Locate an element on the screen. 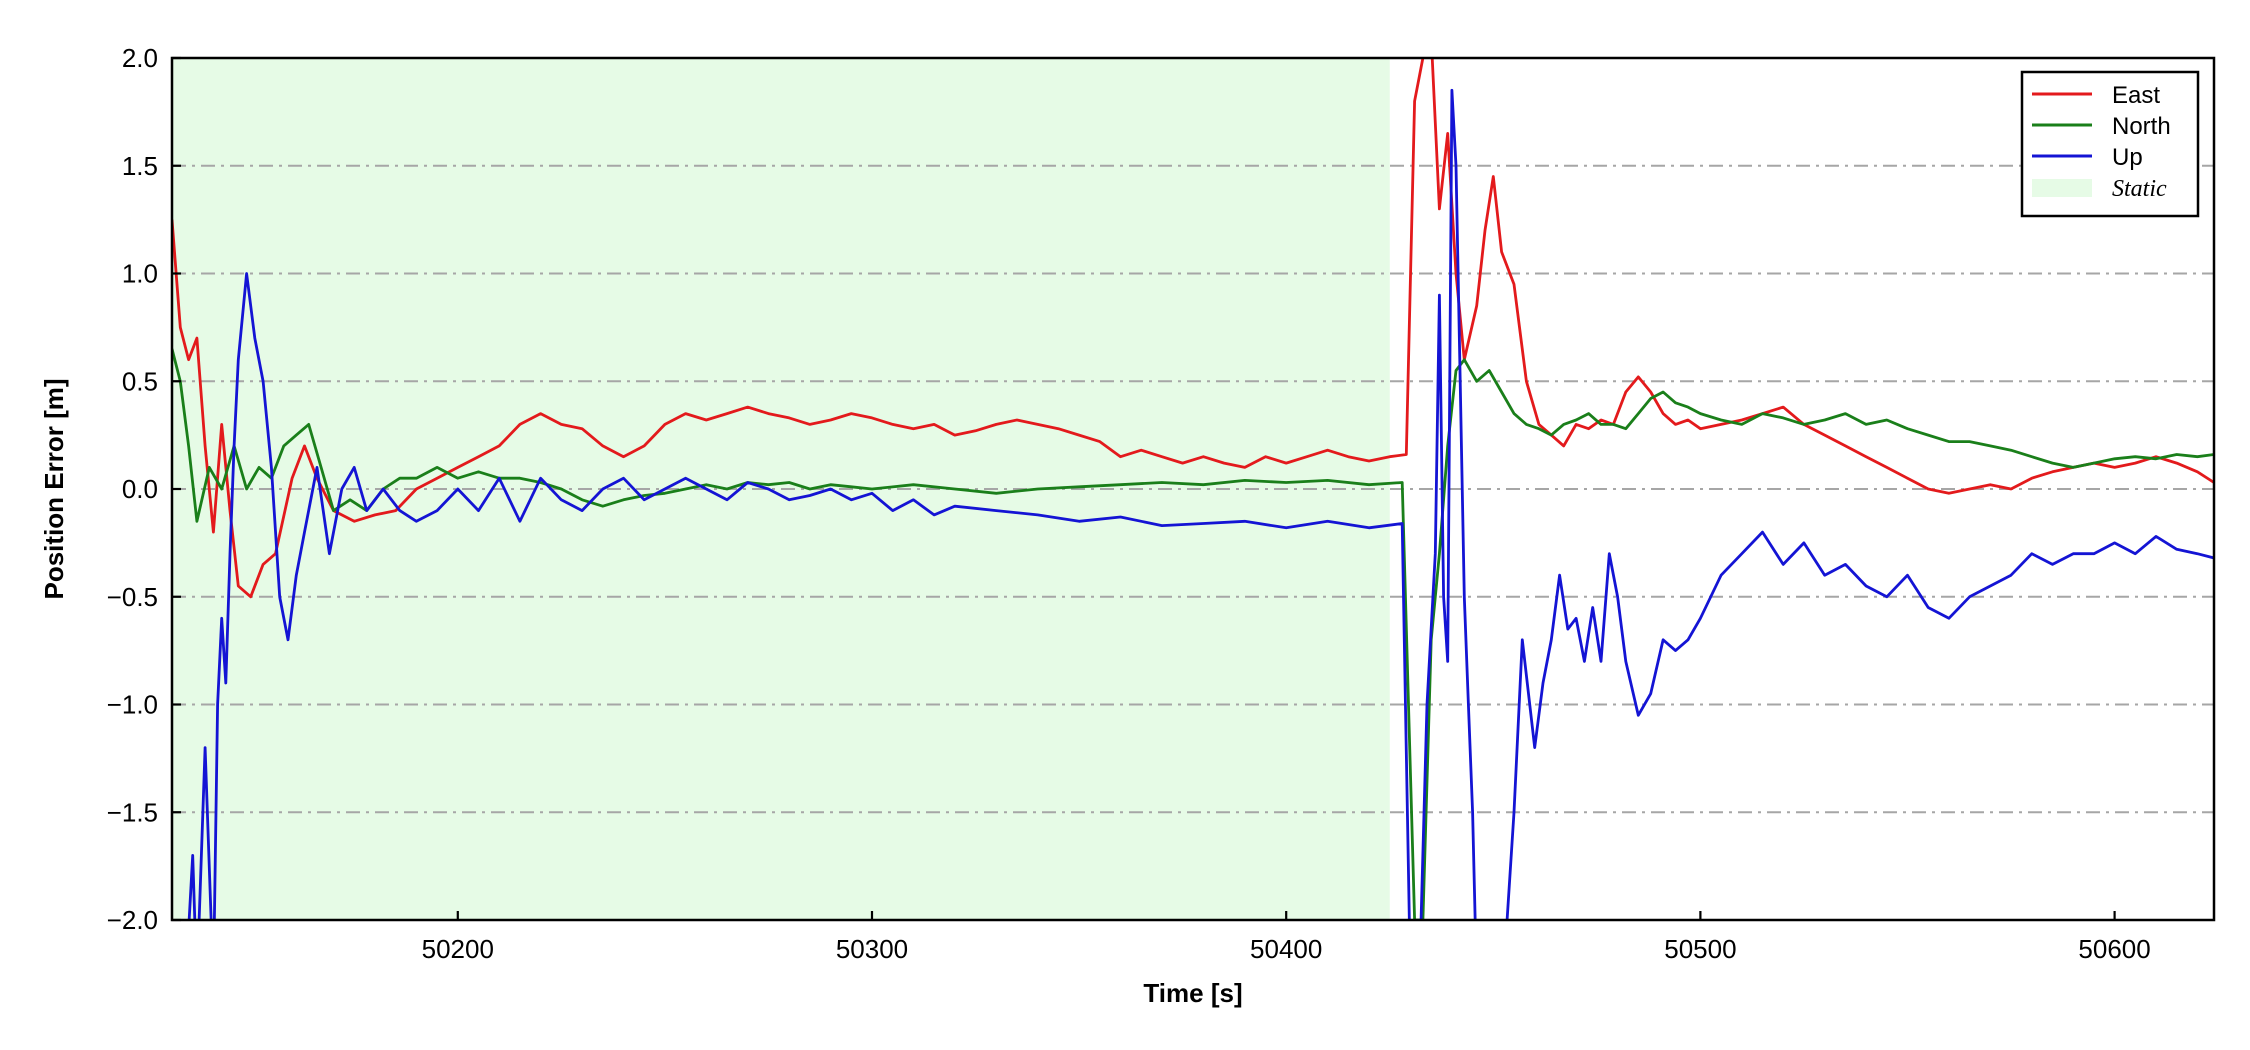 The image size is (2250, 1050). legend-static-swatch is located at coordinates (2062, 188).